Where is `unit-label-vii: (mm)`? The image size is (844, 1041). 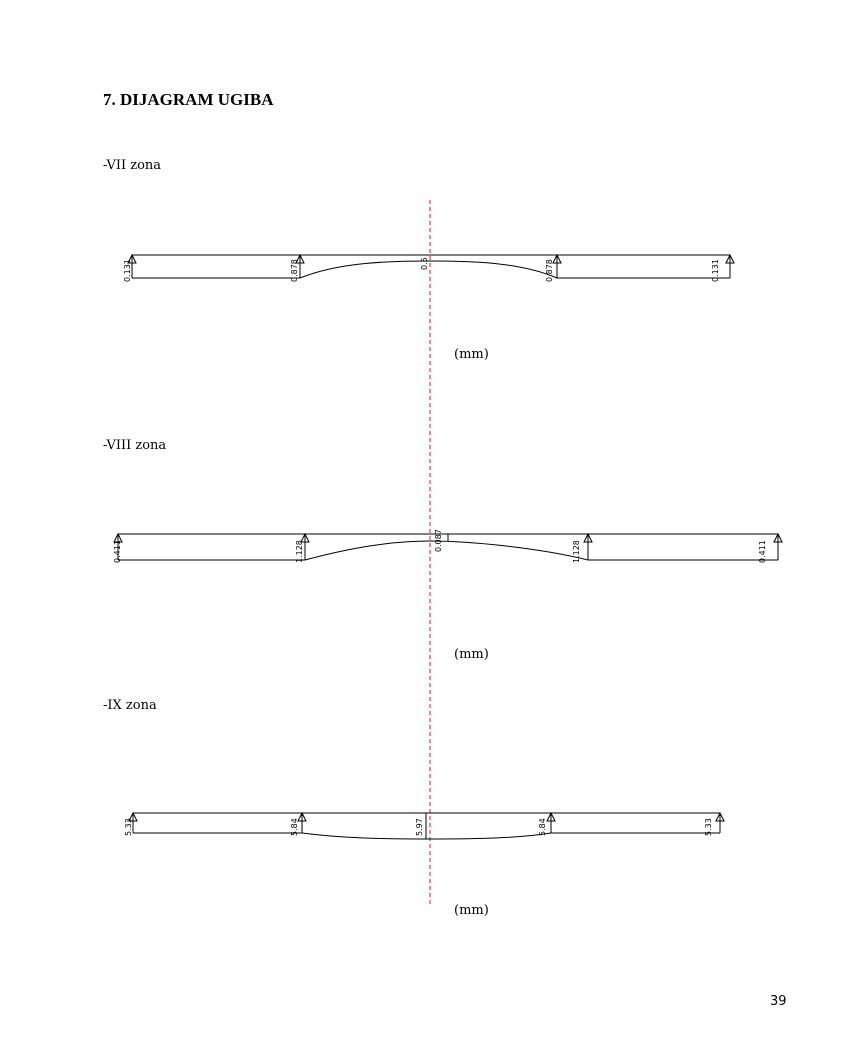 unit-label-vii: (mm) is located at coordinates (471, 354).